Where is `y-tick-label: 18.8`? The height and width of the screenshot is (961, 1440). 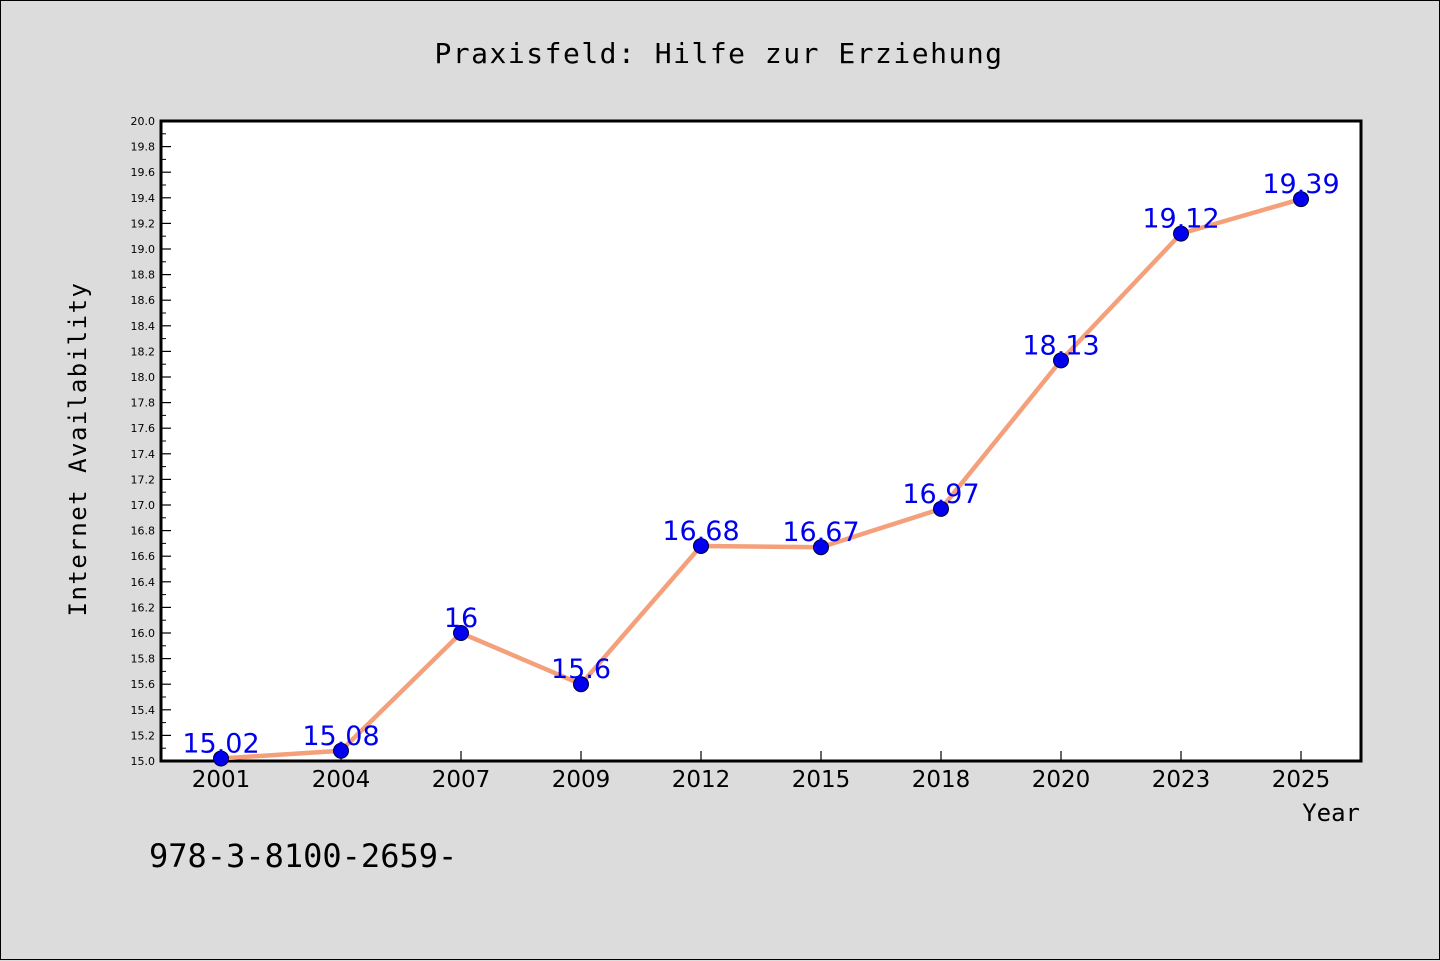
y-tick-label: 18.8 is located at coordinates (143, 275).